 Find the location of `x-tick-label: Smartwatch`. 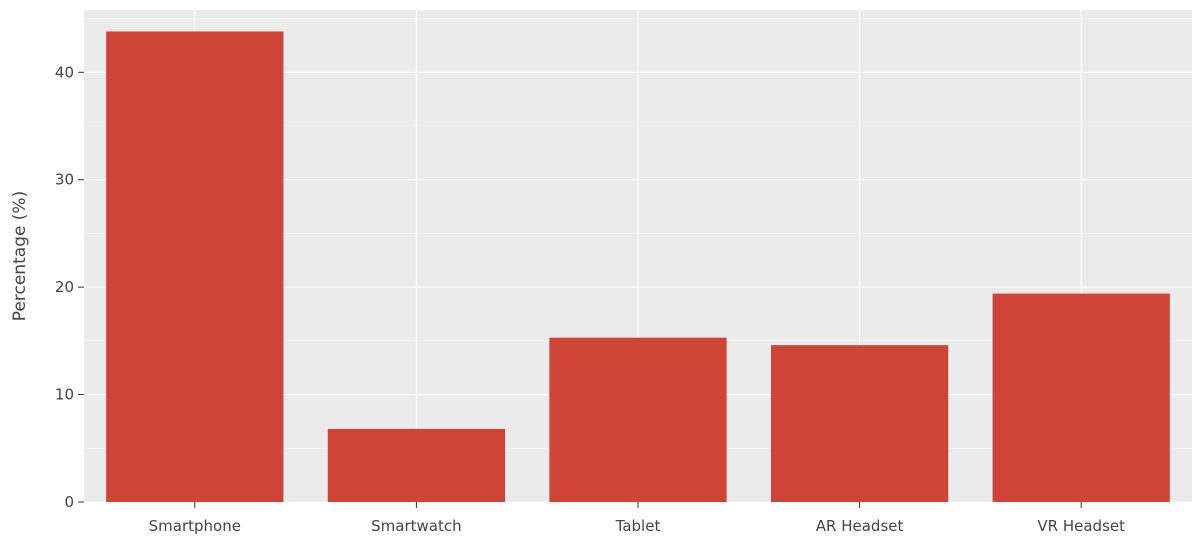

x-tick-label: Smartwatch is located at coordinates (416, 526).